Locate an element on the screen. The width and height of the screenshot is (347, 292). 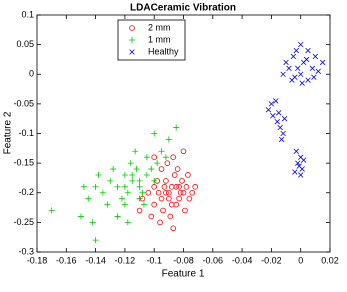
y-axis-label: Feature 2 is located at coordinates (8, 132).